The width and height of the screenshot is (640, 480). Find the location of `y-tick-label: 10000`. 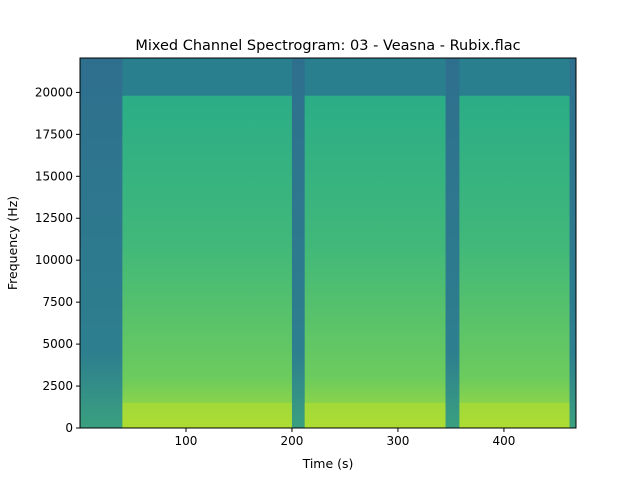

y-tick-label: 10000 is located at coordinates (54, 260).